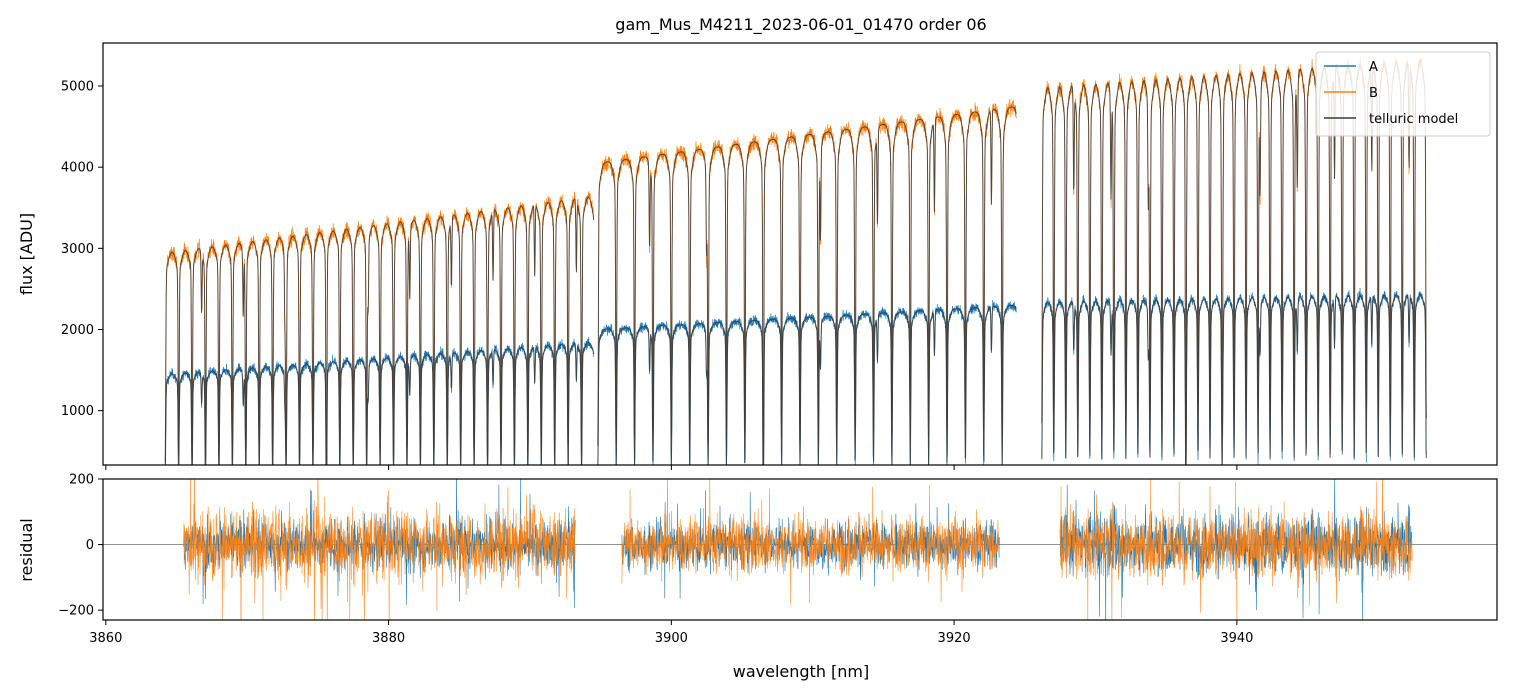 The width and height of the screenshot is (1513, 696). I want to click on x-tick-label: 3920, so click(954, 638).